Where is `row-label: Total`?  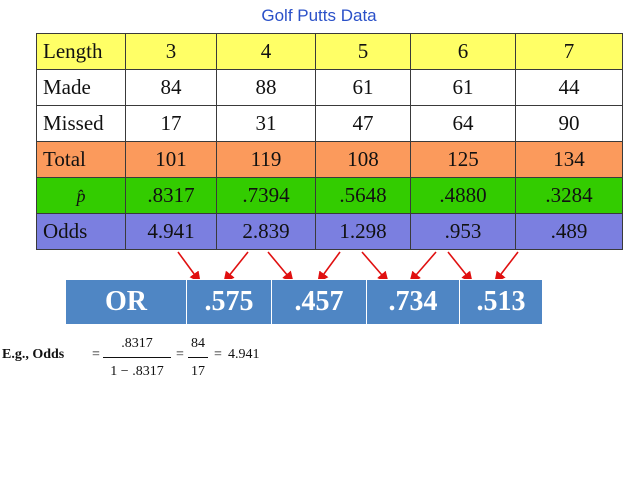
row-label: Total is located at coordinates (81, 159).